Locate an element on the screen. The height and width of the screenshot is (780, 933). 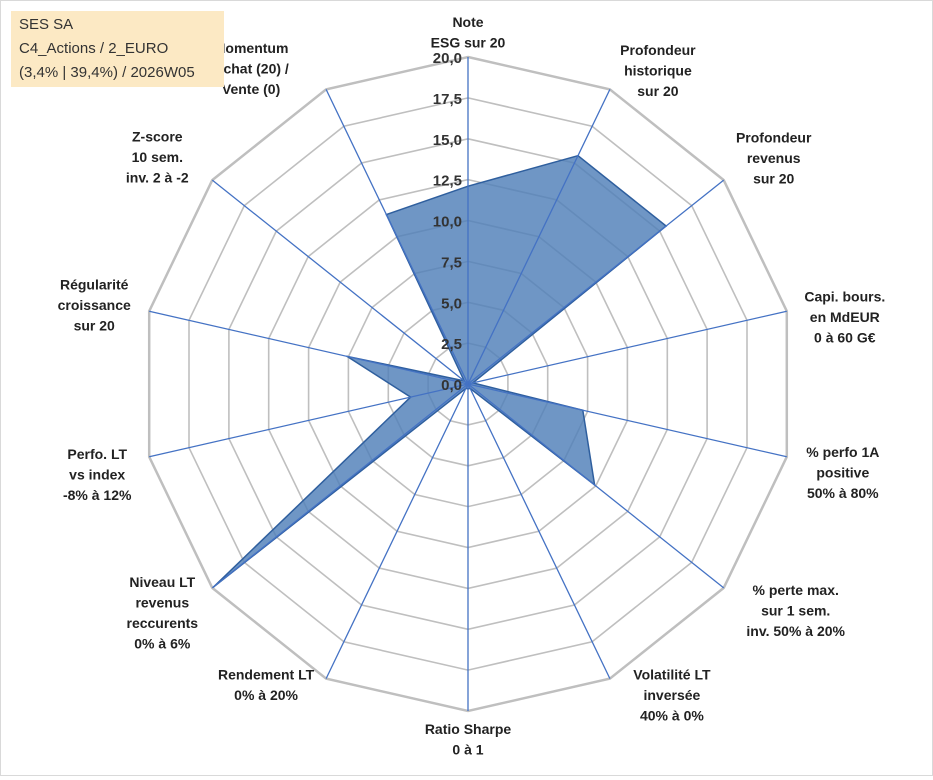
tick-label: 20,0 is located at coordinates (447, 58).